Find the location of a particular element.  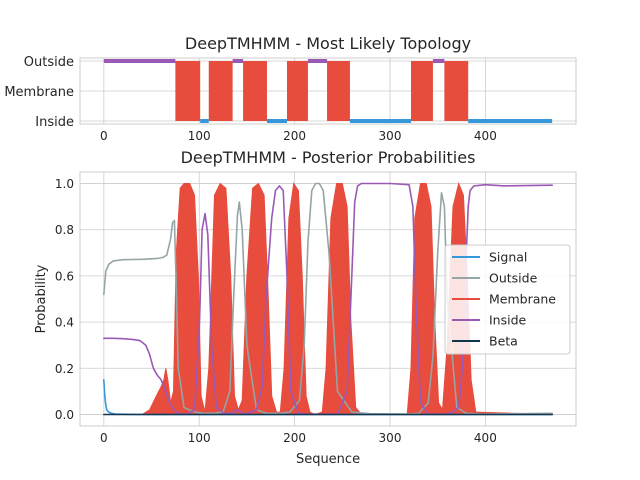

topology-x-tick-label: 0 is located at coordinates (104, 136).